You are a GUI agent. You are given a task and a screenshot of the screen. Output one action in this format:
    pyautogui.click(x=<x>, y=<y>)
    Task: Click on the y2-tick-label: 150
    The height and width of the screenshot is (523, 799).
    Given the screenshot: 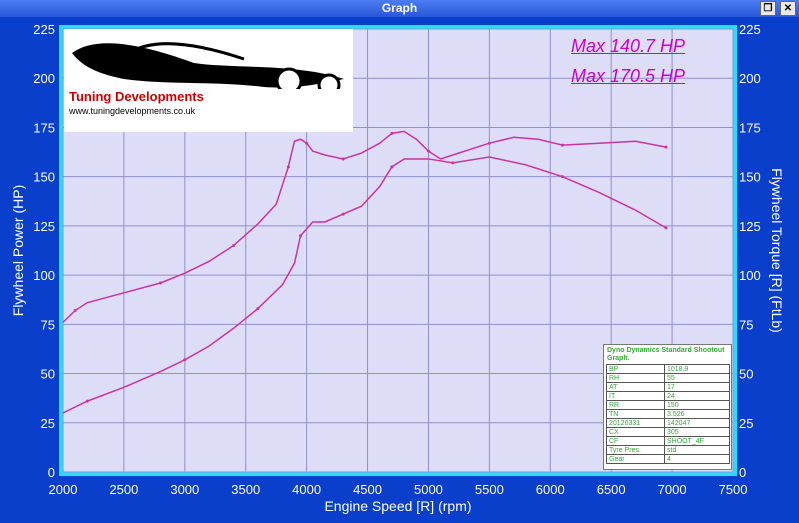 What is the action you would take?
    pyautogui.click(x=750, y=177)
    